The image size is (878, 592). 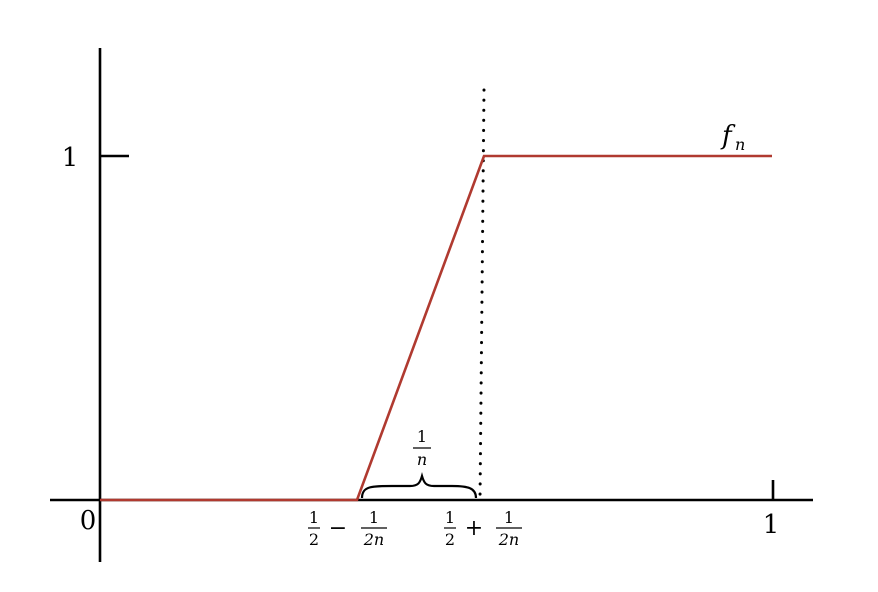 I want to click on x-tick-label-right: 1 2 + 1 2n, so click(x=483, y=528).